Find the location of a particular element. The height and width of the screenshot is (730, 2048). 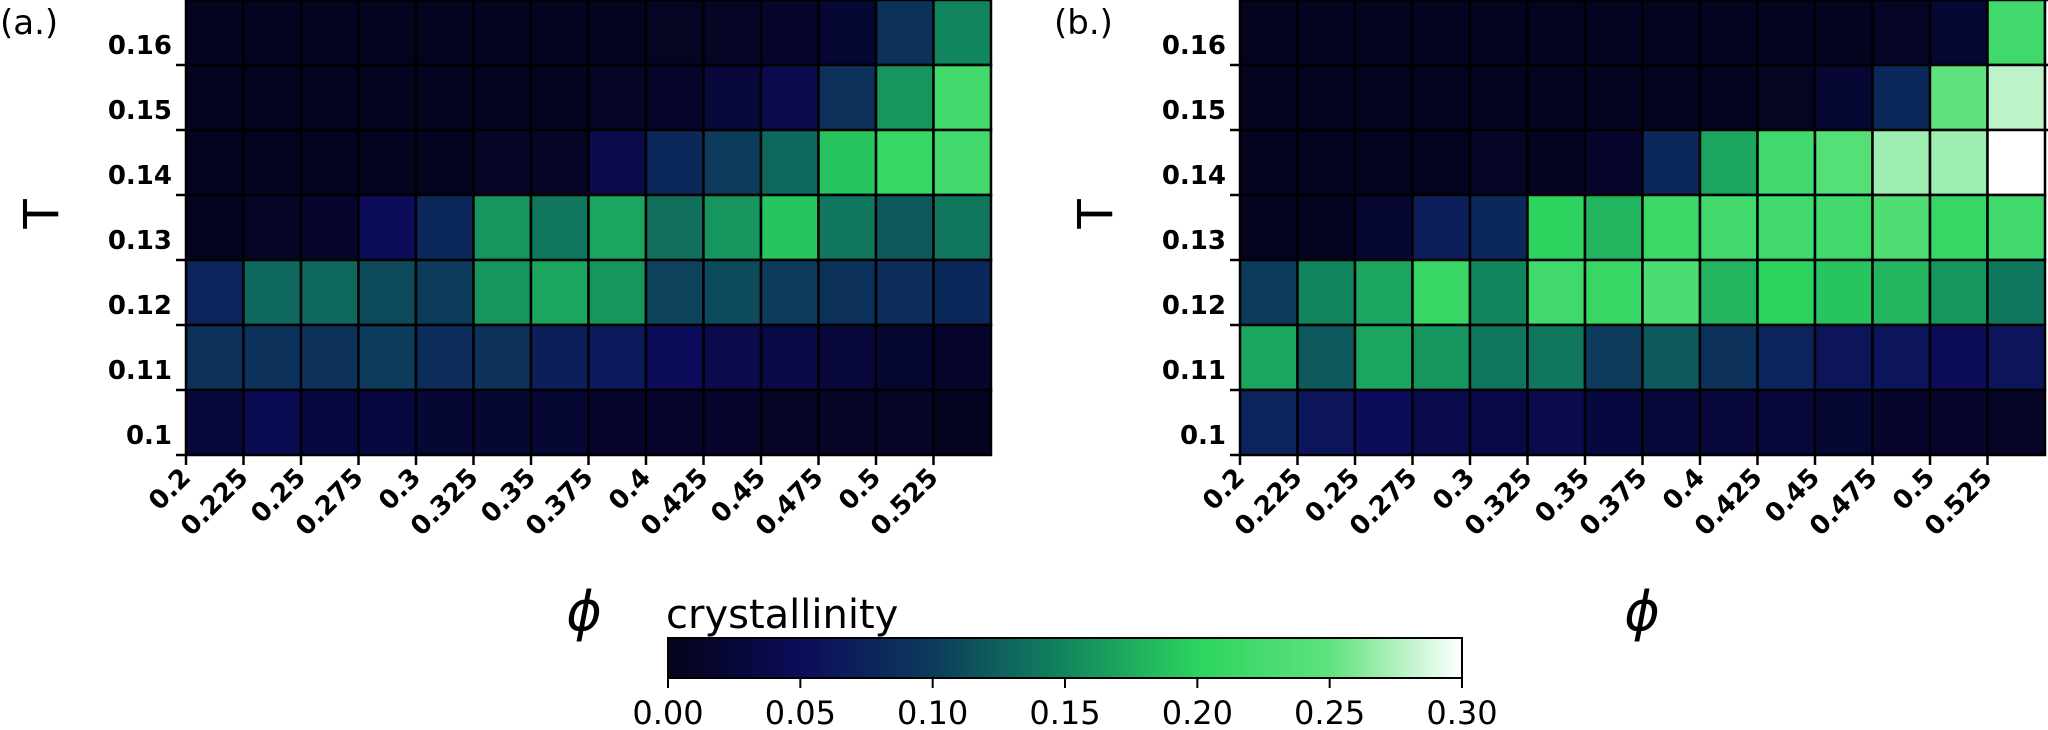

panel-a-x-axis-title: ϕ is located at coordinates (584, 611).